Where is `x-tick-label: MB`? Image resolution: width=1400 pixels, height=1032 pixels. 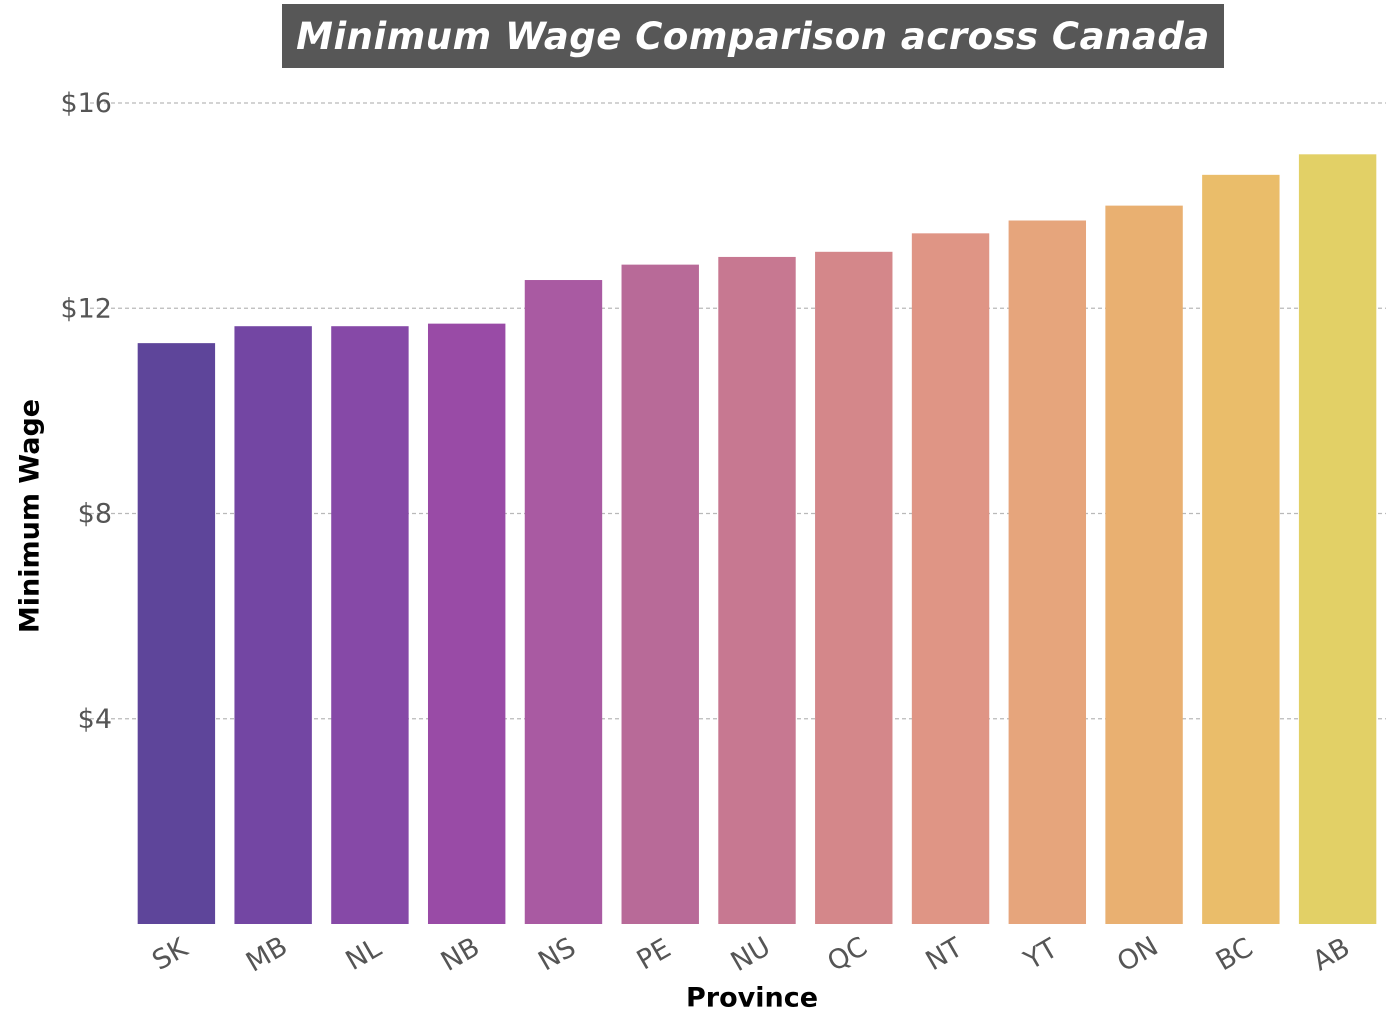
x-tick-label: MB is located at coordinates (267, 955).